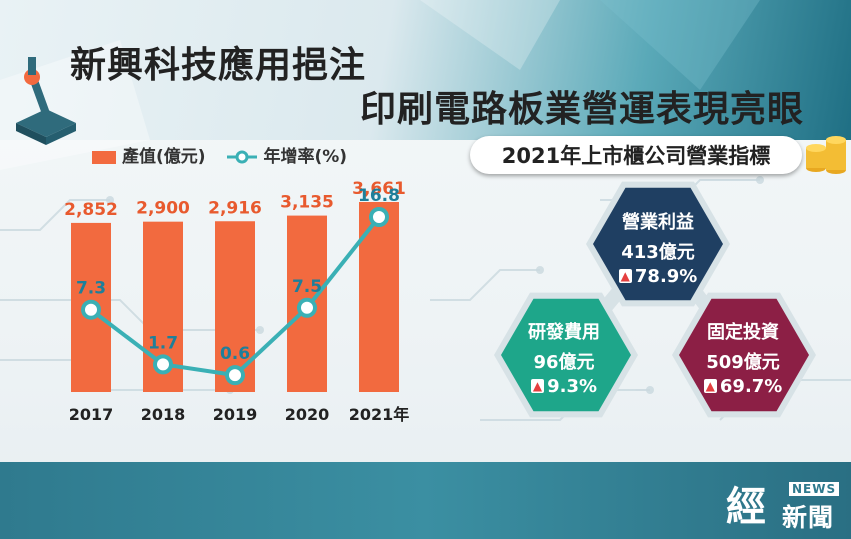 The height and width of the screenshot is (539, 851). Describe the element at coordinates (305, 157) in the screenshot. I see `line-legend-label: 年增率(%)` at that location.